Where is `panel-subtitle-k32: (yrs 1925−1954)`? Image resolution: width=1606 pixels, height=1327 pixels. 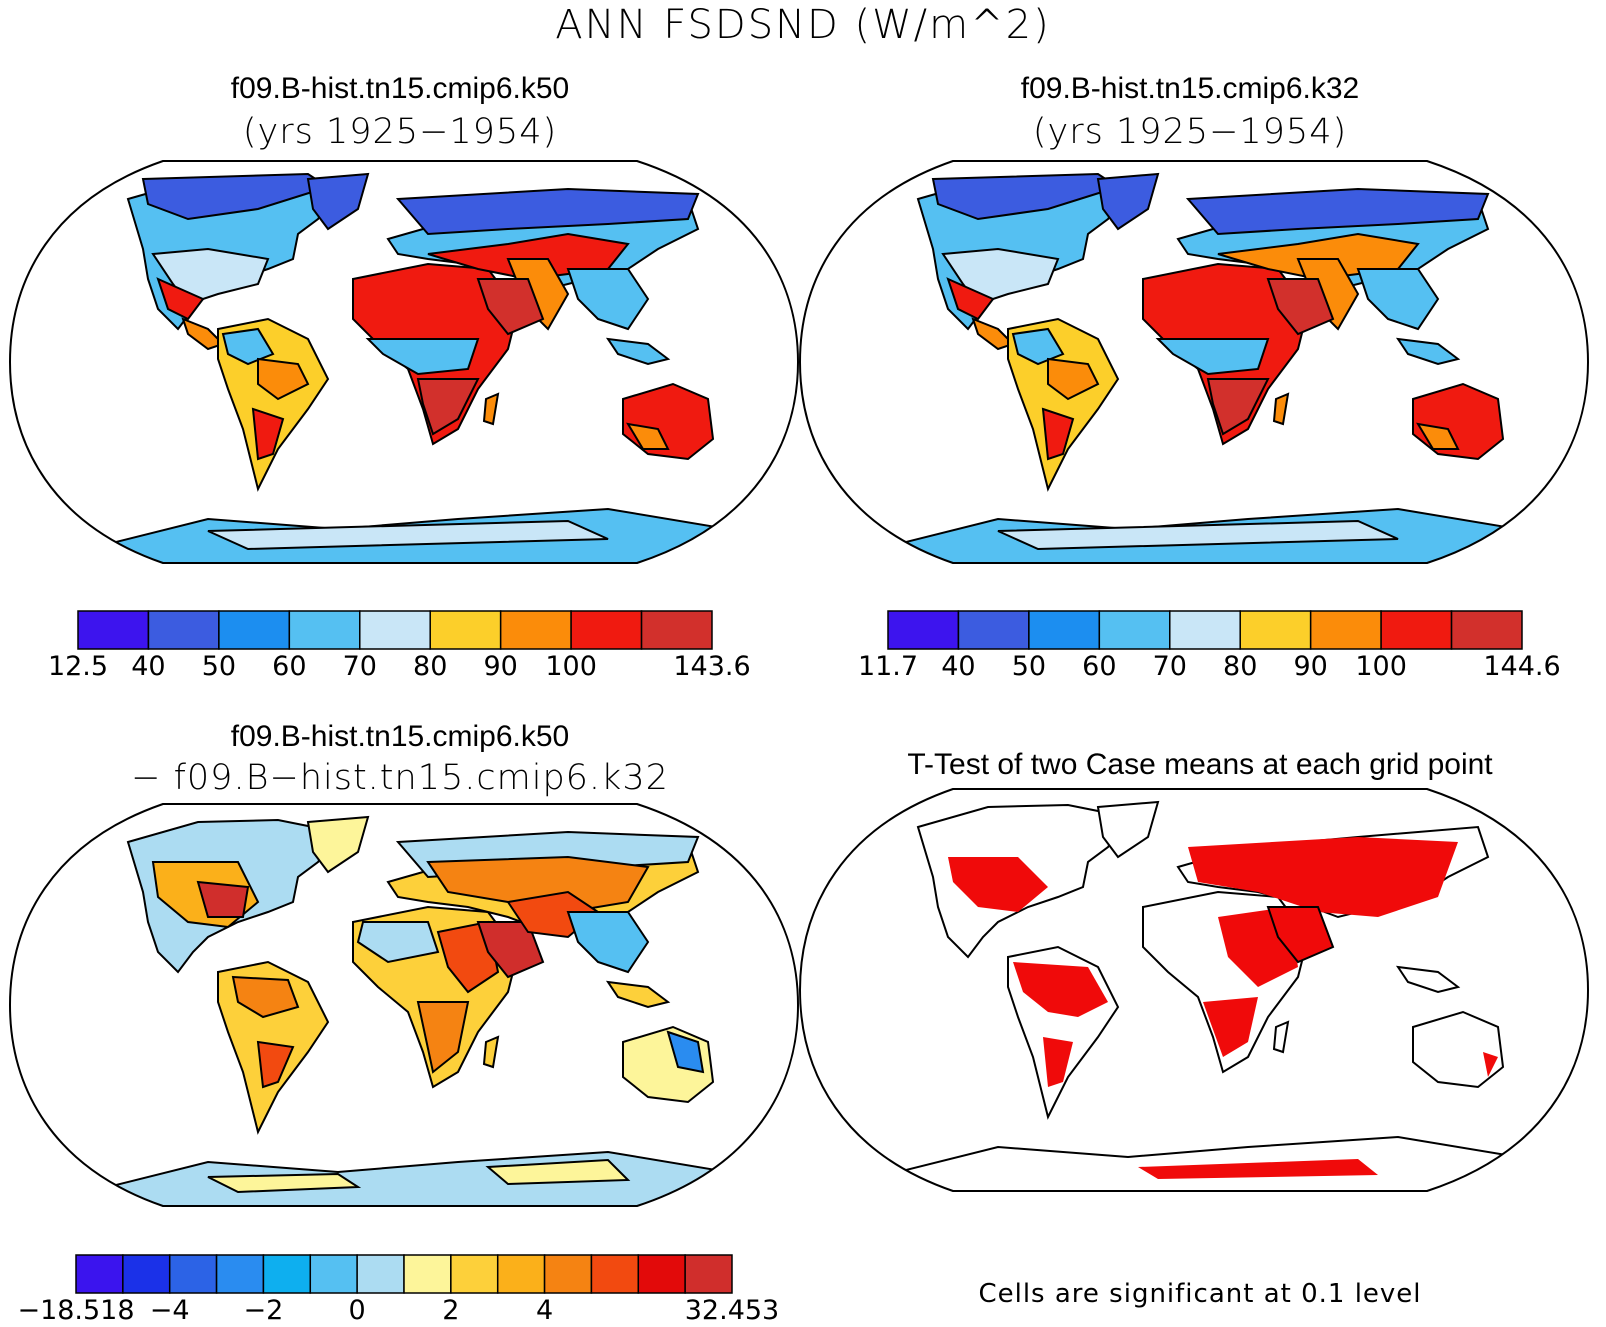 panel-subtitle-k32: (yrs 1925−1954) is located at coordinates (1190, 132).